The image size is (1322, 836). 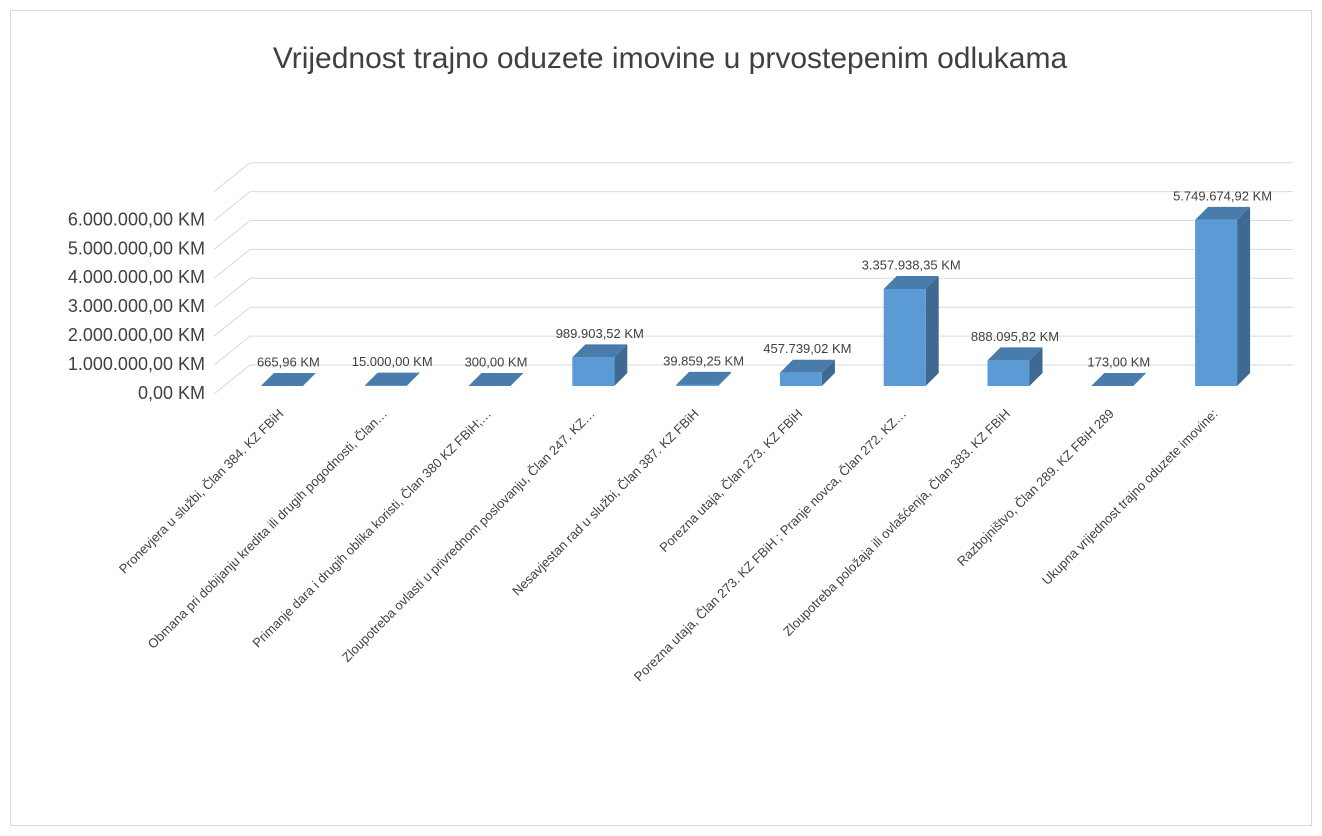 I want to click on y-tick-label: 0,00 KM, so click(x=171, y=393).